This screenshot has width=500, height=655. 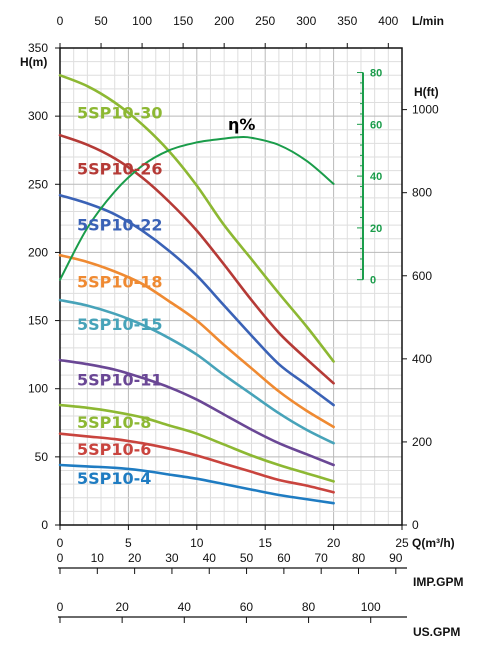 I want to click on top-tick-label: 350, so click(x=347, y=21).